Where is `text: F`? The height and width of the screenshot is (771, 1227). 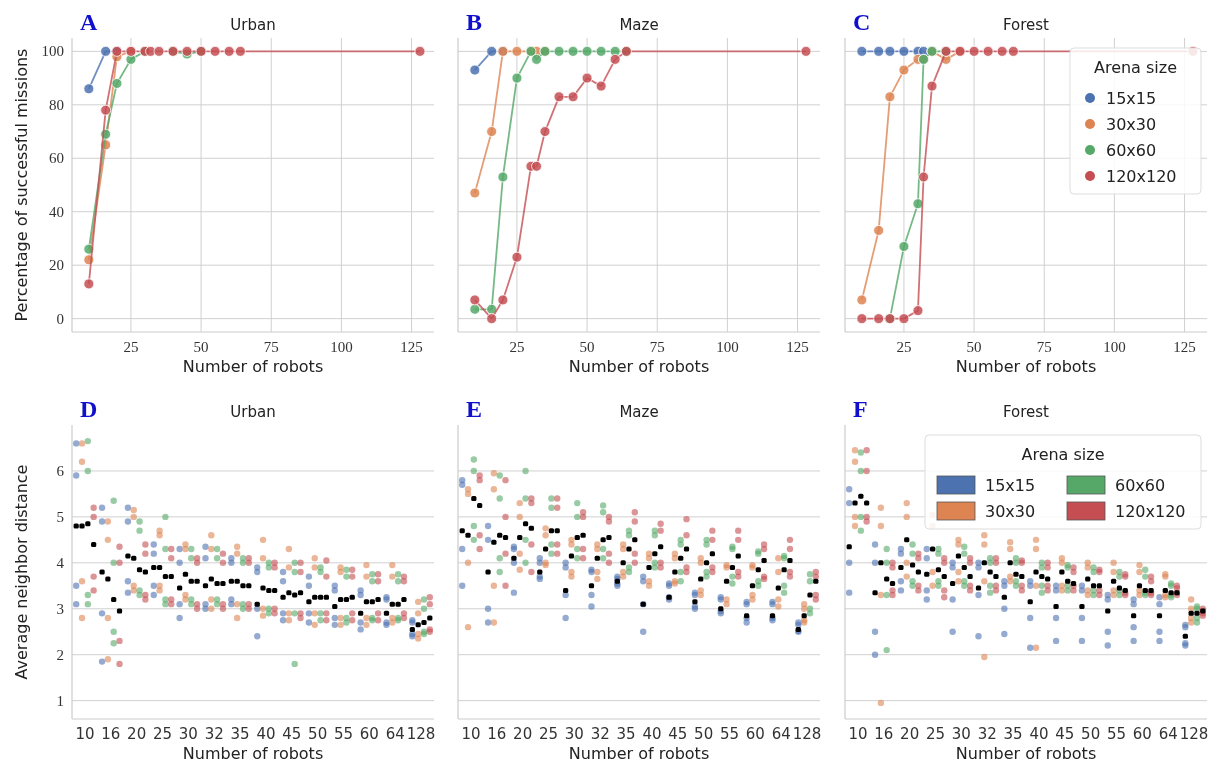 text: F is located at coordinates (860, 409).